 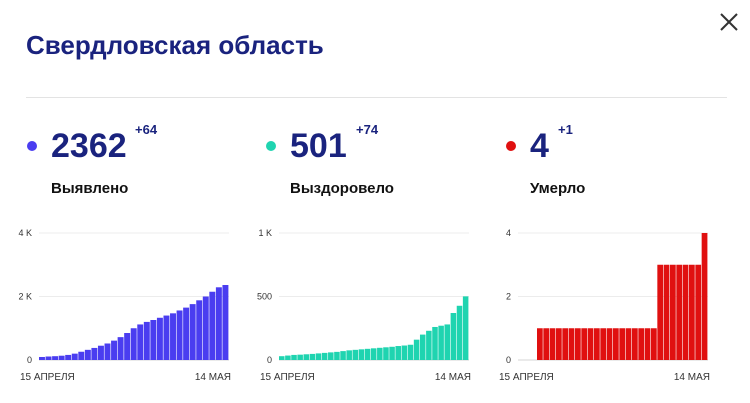 What do you see at coordinates (604, 305) in the screenshot?
I see `chart-deaths-svg: 0 2 4 15 АПРЕЛЯ 14 МАЯ` at bounding box center [604, 305].